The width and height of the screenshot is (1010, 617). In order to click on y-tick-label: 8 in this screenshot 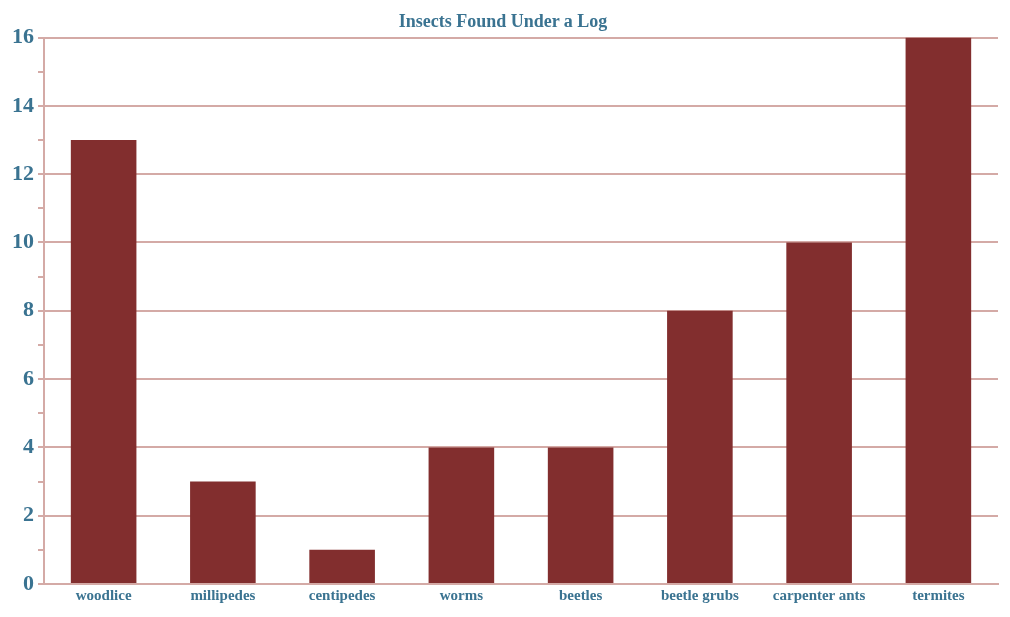, I will do `click(28, 309)`.